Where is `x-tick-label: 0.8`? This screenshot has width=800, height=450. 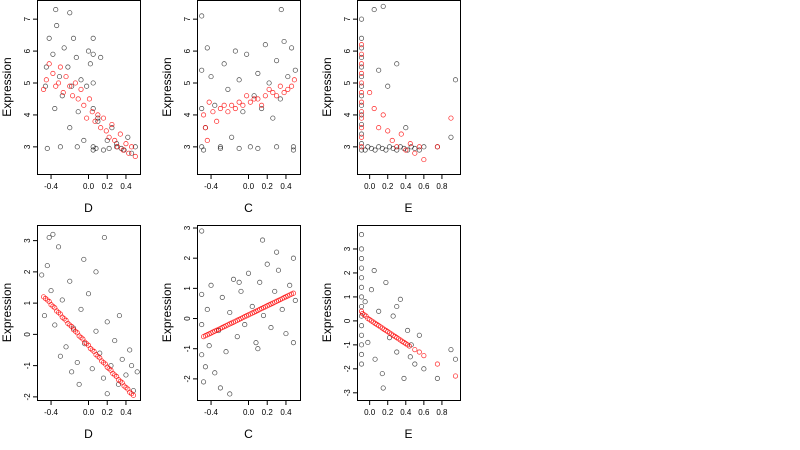
x-tick-label: 0.8 is located at coordinates (442, 412).